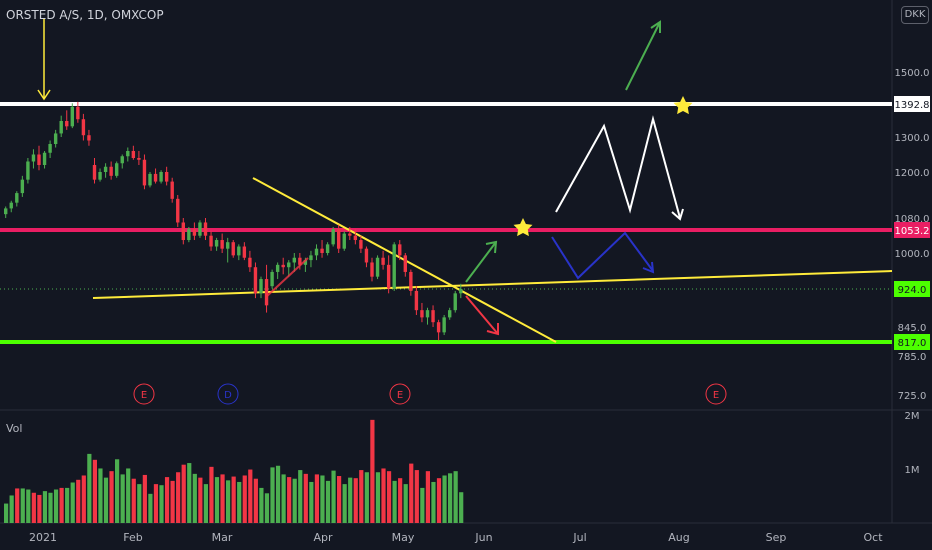  I want to click on price-tick-label: 1300.0, so click(912, 138).